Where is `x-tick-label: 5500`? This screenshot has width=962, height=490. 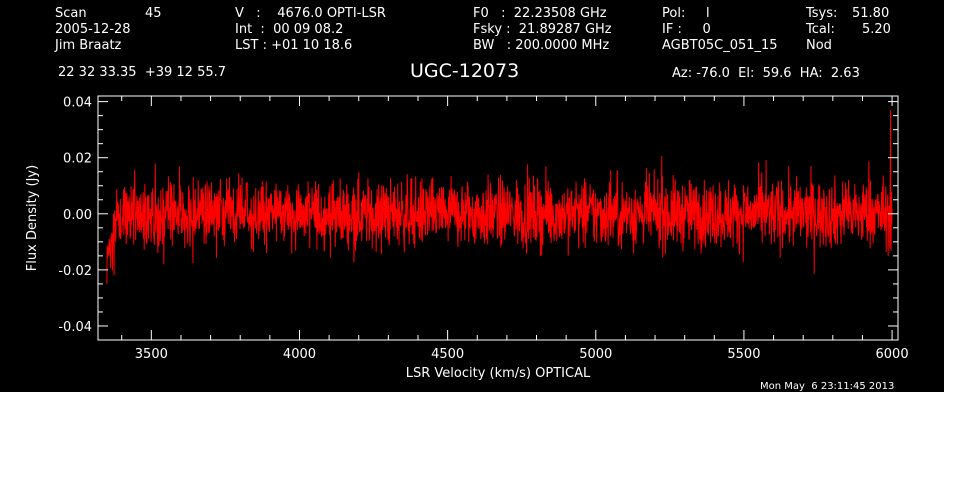
x-tick-label: 5500 is located at coordinates (743, 354).